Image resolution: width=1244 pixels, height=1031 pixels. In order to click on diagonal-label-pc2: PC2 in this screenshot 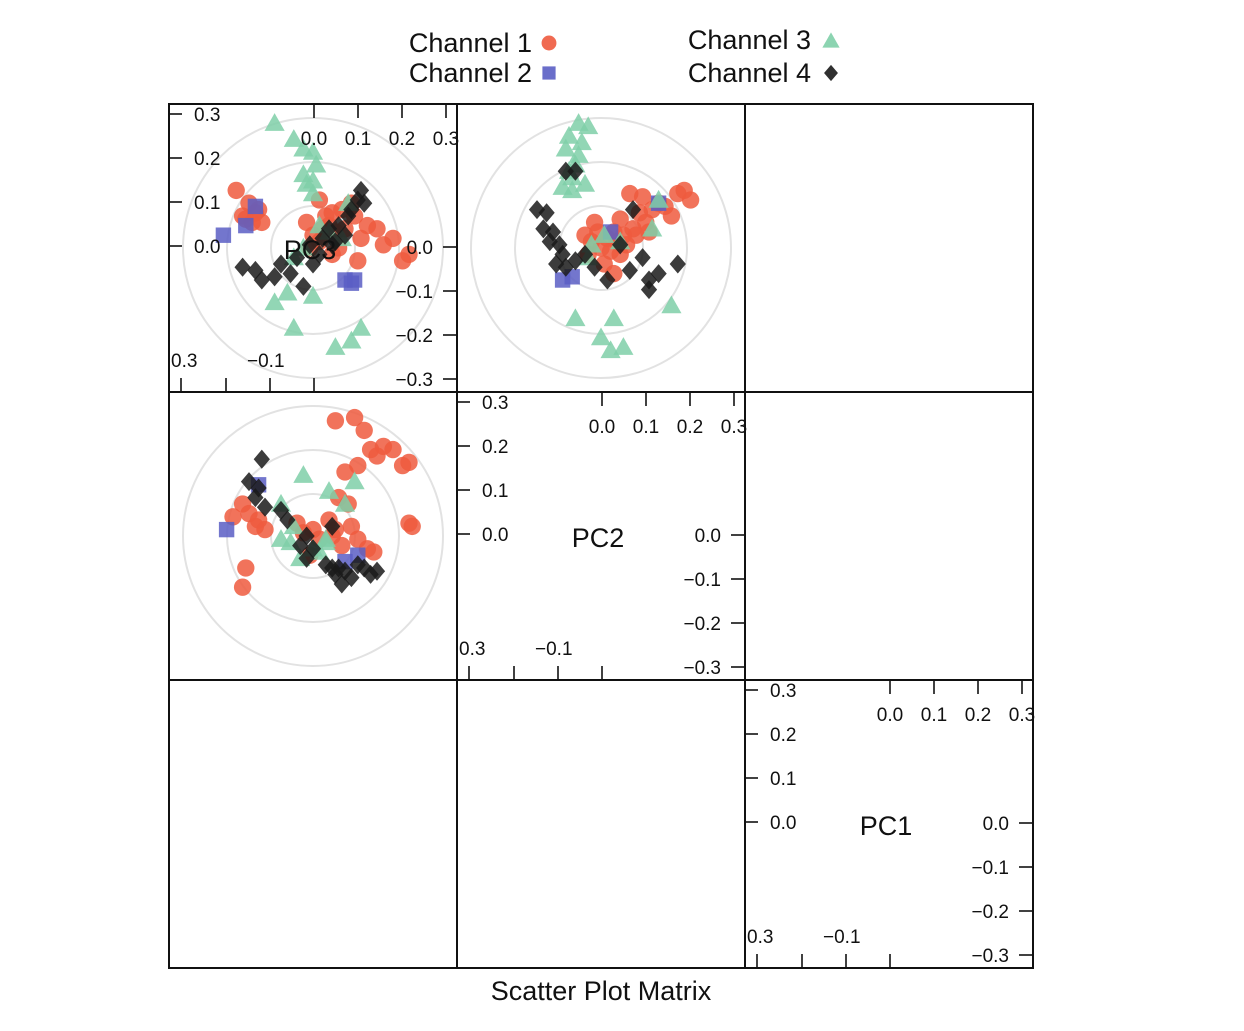, I will do `click(598, 538)`.